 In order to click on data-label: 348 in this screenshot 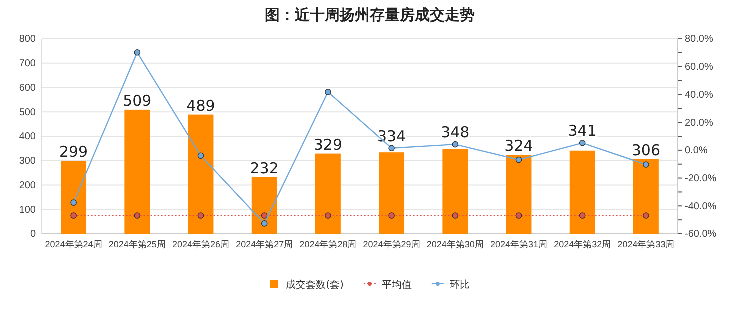, I will do `click(455, 133)`.